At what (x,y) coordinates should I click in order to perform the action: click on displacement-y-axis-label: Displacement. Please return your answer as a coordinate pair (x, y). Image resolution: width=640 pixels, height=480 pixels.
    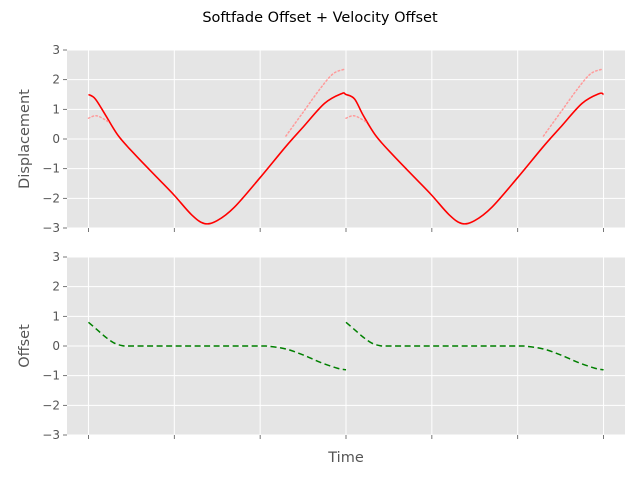
    Looking at the image, I should click on (25, 139).